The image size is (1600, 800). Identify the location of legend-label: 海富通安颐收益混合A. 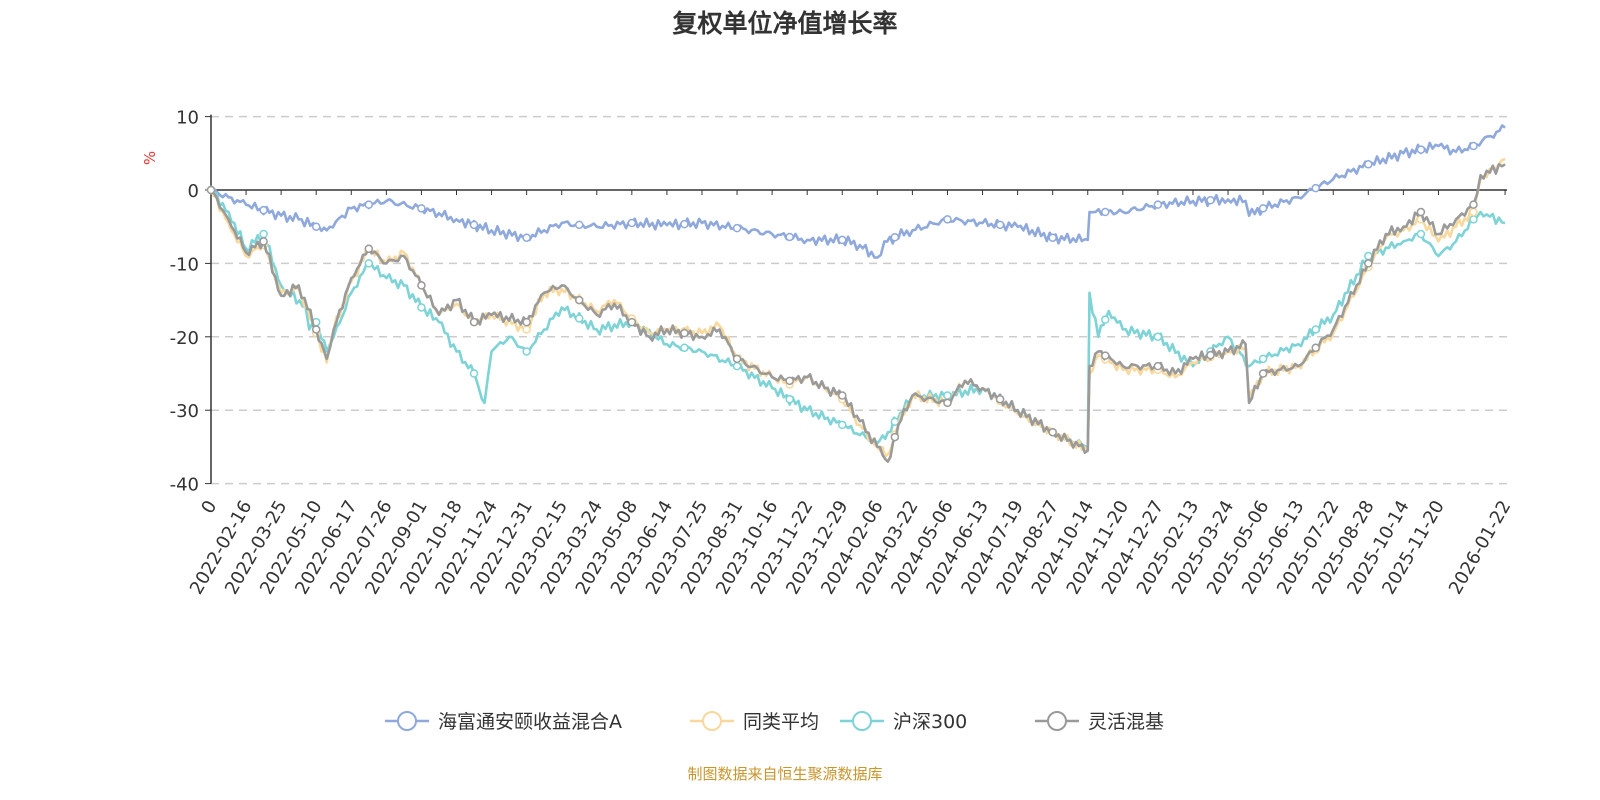
(530, 722).